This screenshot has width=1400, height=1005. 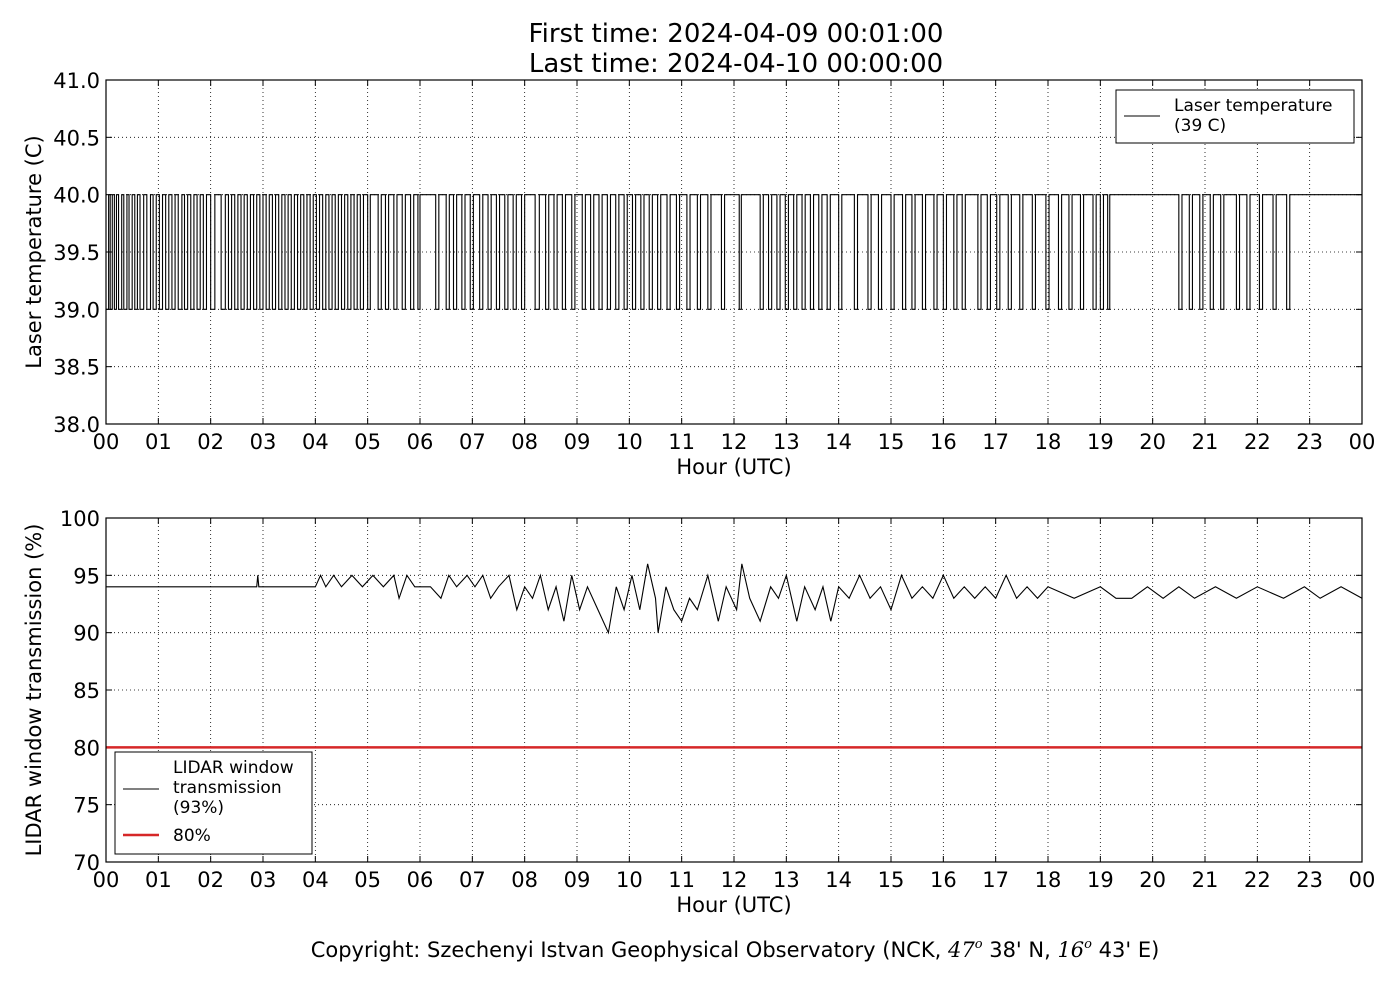 What do you see at coordinates (192, 836) in the screenshot?
I see `legend-label-threshold: 80%` at bounding box center [192, 836].